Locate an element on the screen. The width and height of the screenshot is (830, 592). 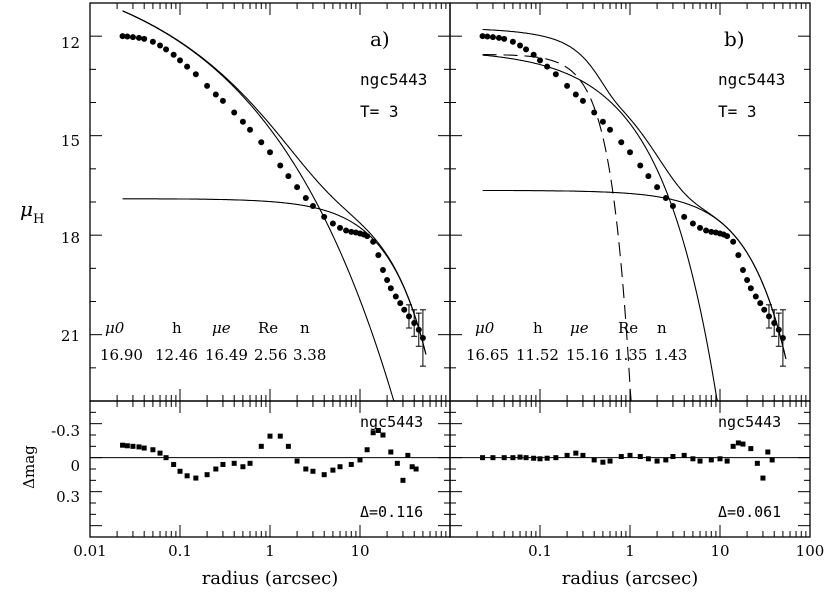
param-header: Re is located at coordinates (268, 328).